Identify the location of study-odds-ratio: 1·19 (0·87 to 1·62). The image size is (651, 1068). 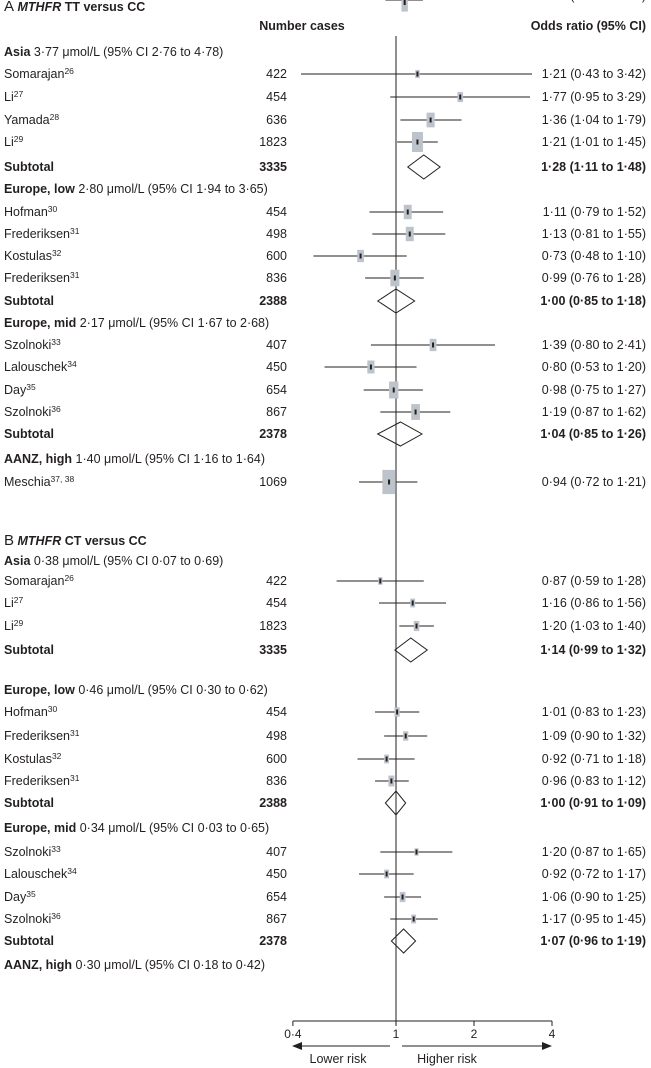
(594, 412).